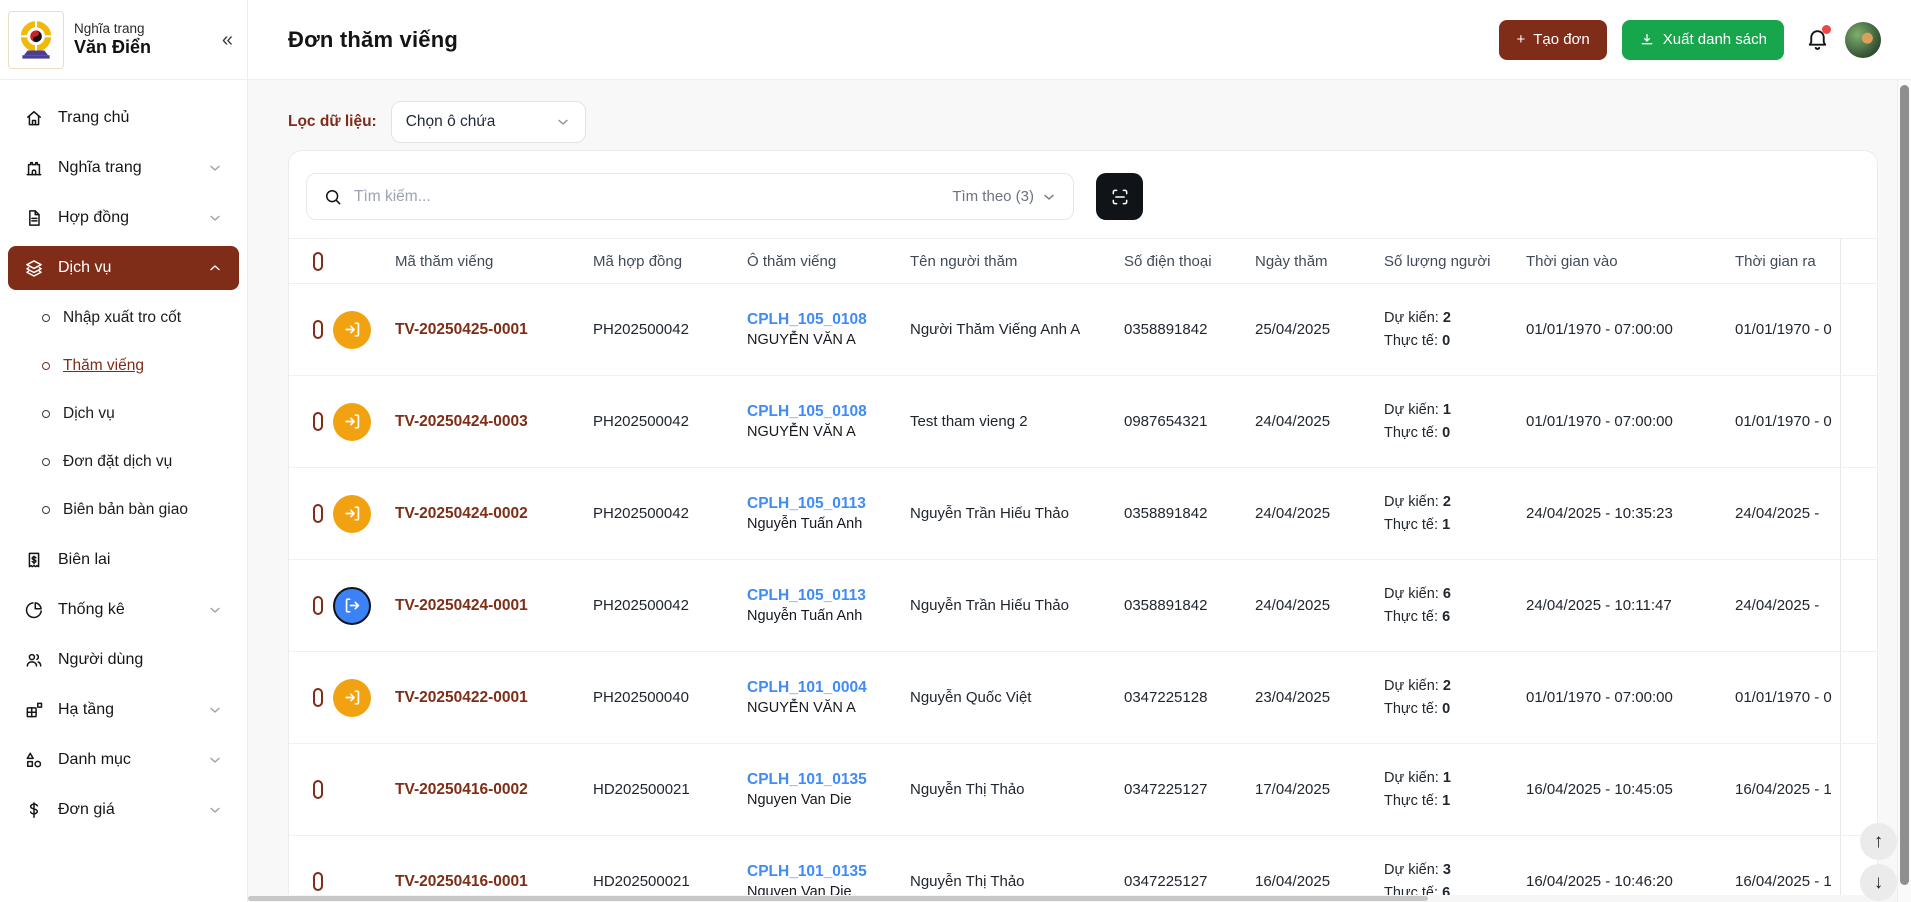 Image resolution: width=1911 pixels, height=902 pixels. I want to click on col-people-count: Số lượng người, so click(1437, 261).